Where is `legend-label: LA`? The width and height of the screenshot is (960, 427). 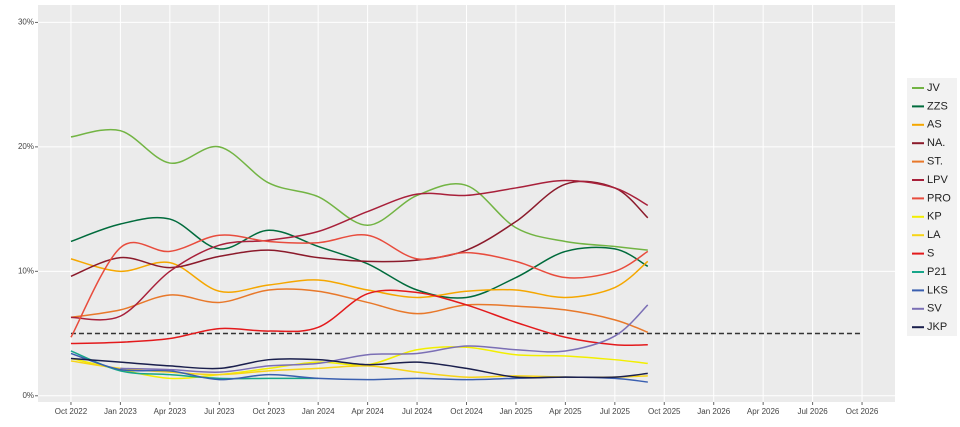 legend-label: LA is located at coordinates (934, 235).